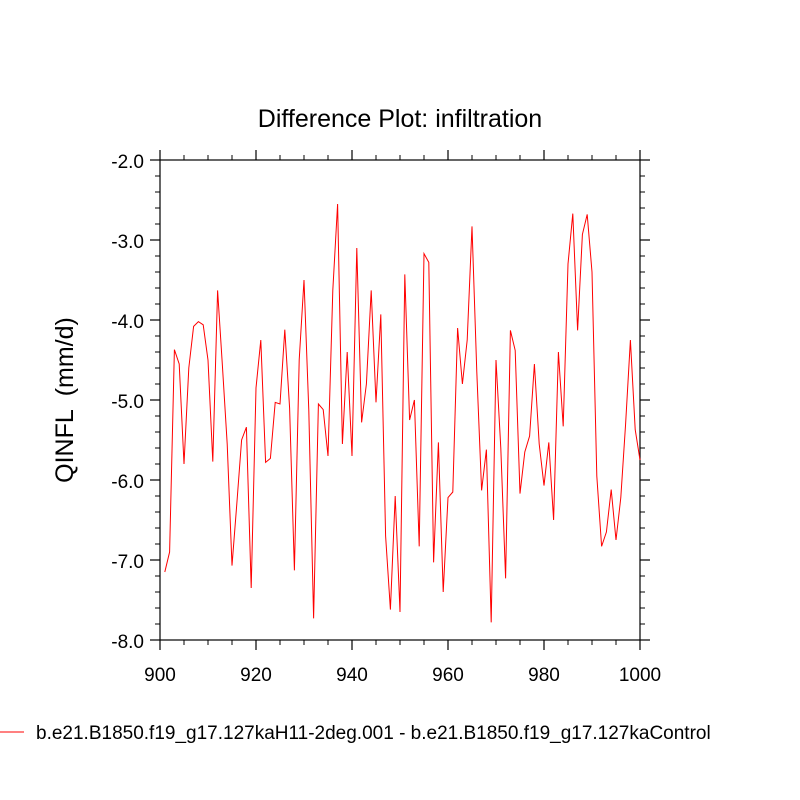  What do you see at coordinates (352, 675) in the screenshot?
I see `x-tick-label: 940` at bounding box center [352, 675].